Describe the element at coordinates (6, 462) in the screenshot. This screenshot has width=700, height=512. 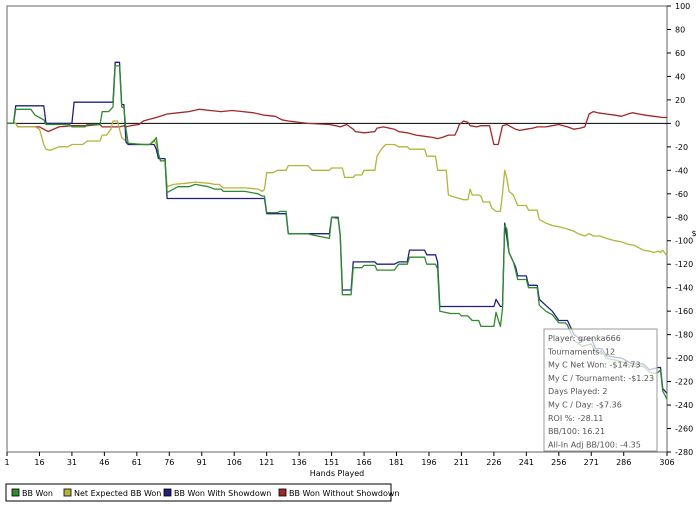
I see `x-tick-label: 1` at that location.